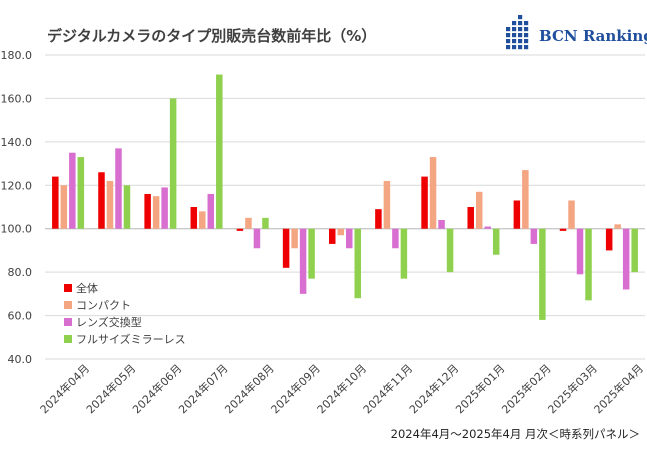 The height and width of the screenshot is (450, 647). Describe the element at coordinates (20, 272) in the screenshot. I see `y-tick-label: 80.0` at that location.